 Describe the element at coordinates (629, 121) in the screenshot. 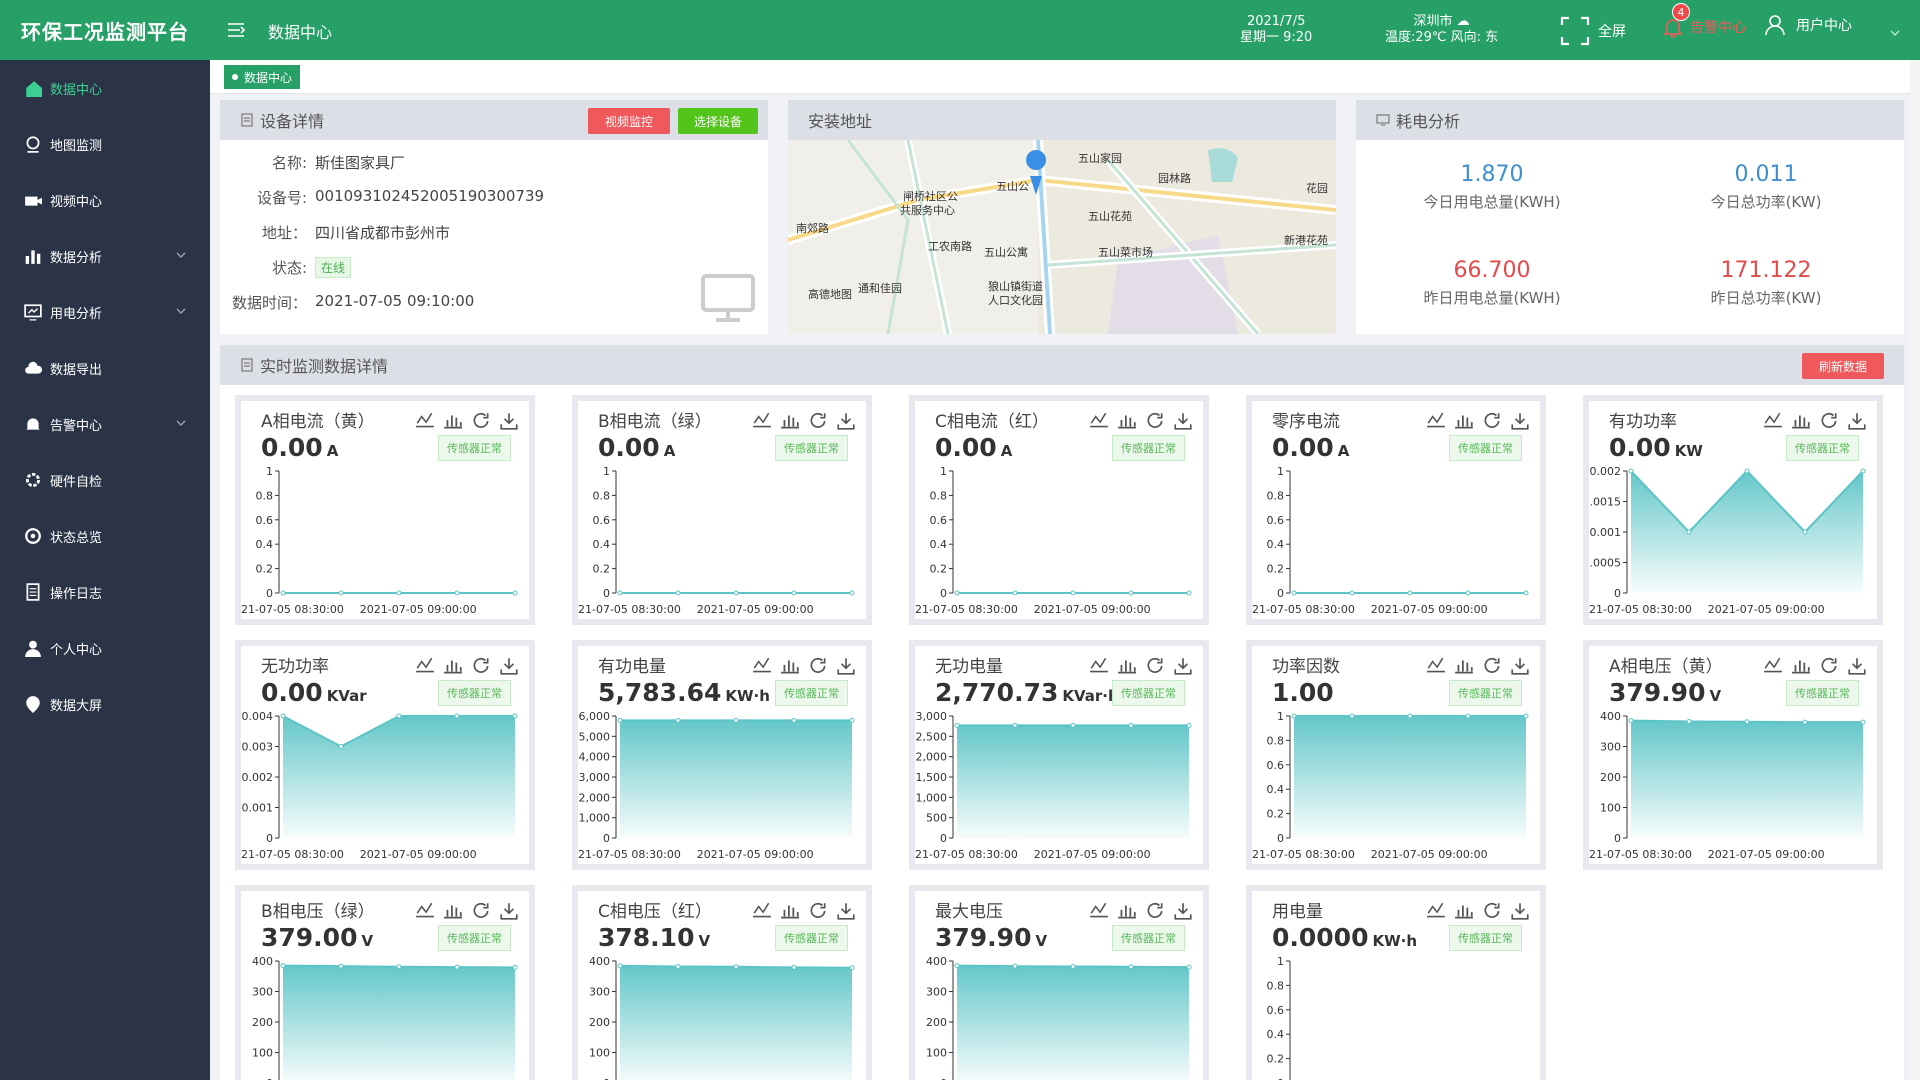

I see `video-monitor-button: 视频监控` at that location.